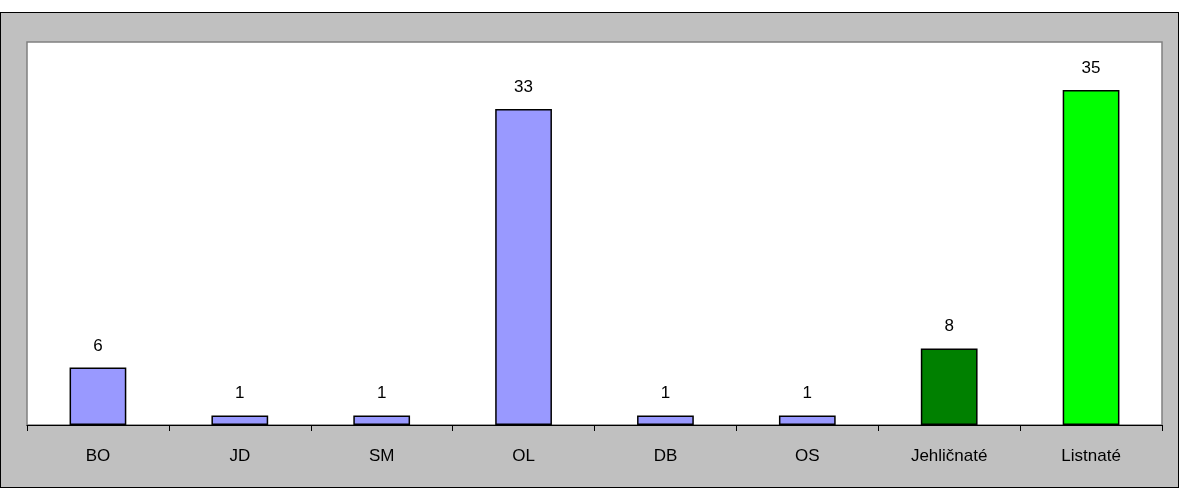 This screenshot has height=491, width=1185. What do you see at coordinates (98, 345) in the screenshot?
I see `data-label: 6` at bounding box center [98, 345].